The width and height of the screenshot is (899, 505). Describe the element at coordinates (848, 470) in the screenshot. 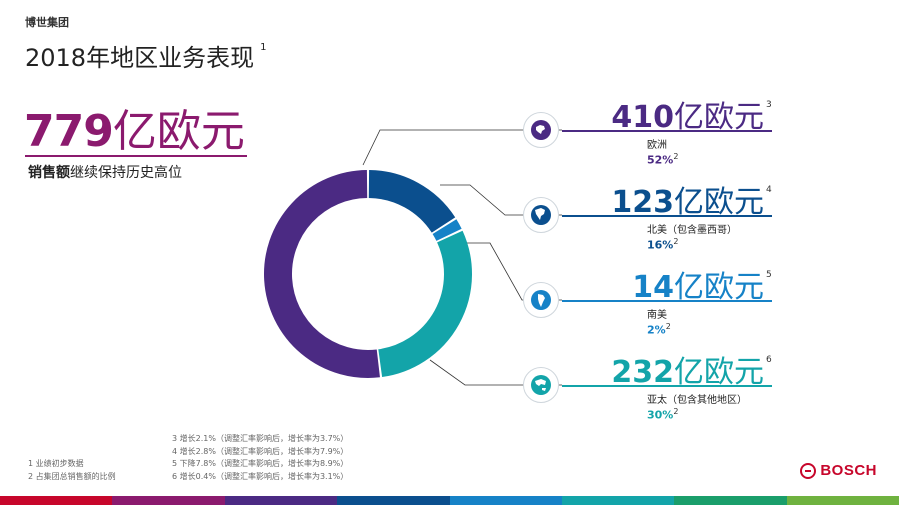

I see `bosch-logo-text: BOSCH` at that location.